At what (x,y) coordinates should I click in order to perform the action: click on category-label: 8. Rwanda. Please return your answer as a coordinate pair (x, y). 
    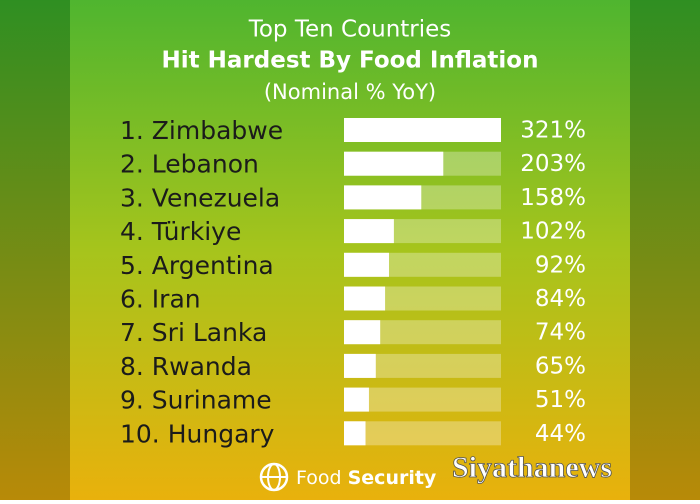
    Looking at the image, I should click on (186, 366).